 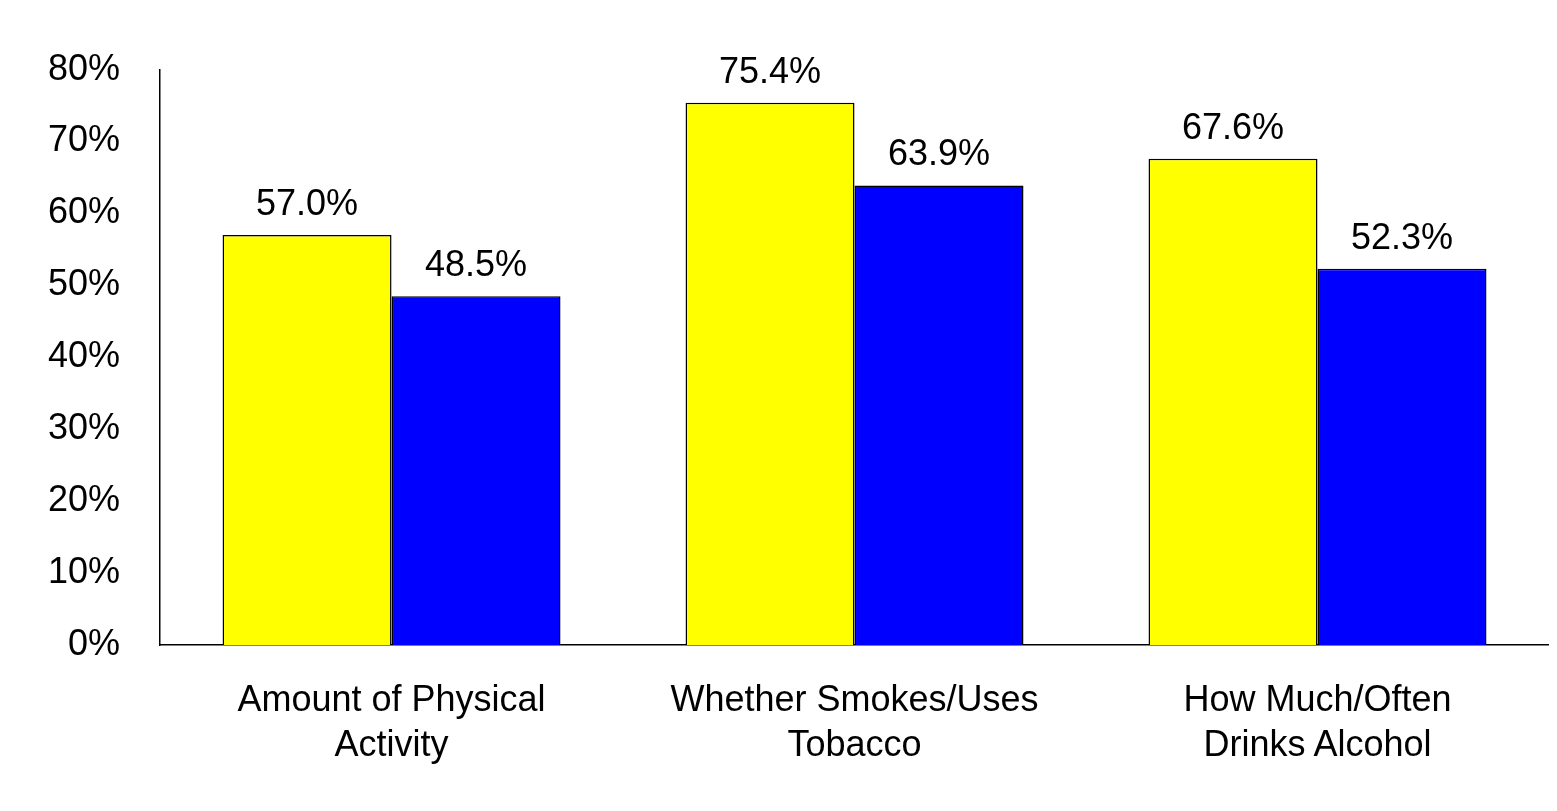 What do you see at coordinates (84, 139) in the screenshot?
I see `y-tick-label: 70%` at bounding box center [84, 139].